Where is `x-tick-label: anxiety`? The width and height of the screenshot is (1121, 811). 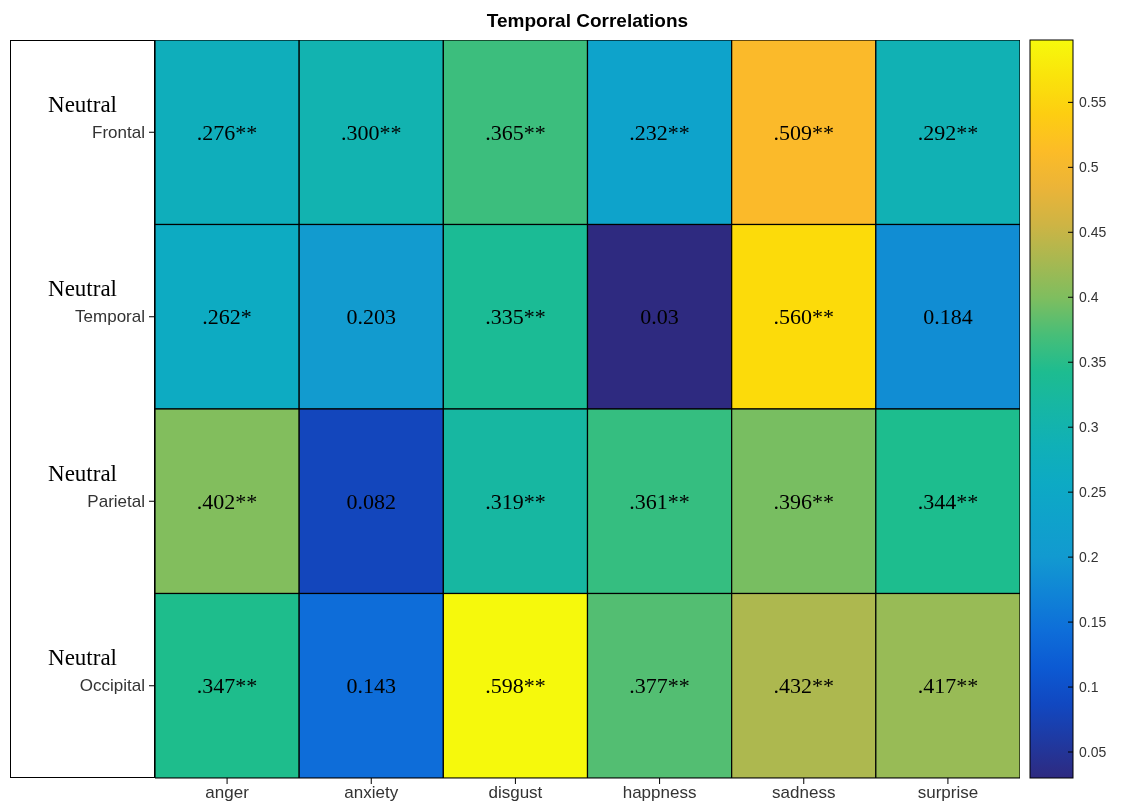 x-tick-label: anxiety is located at coordinates (371, 793).